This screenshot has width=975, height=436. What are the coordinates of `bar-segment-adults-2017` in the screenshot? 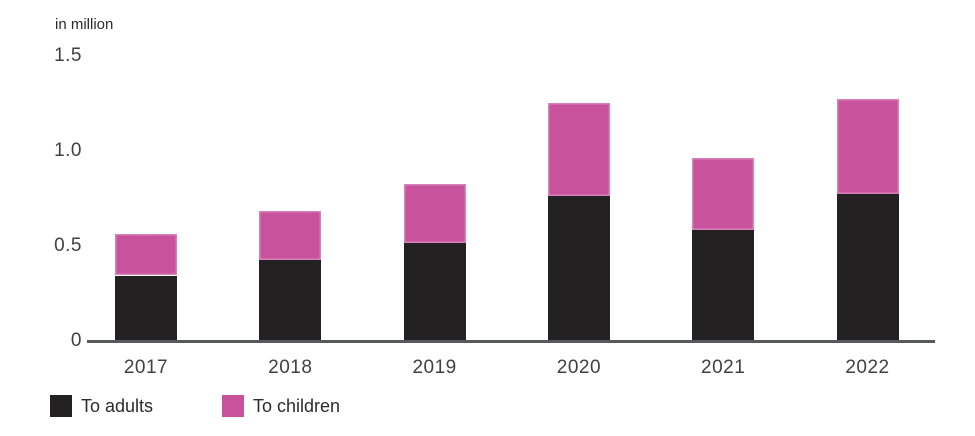 It's located at (146, 308).